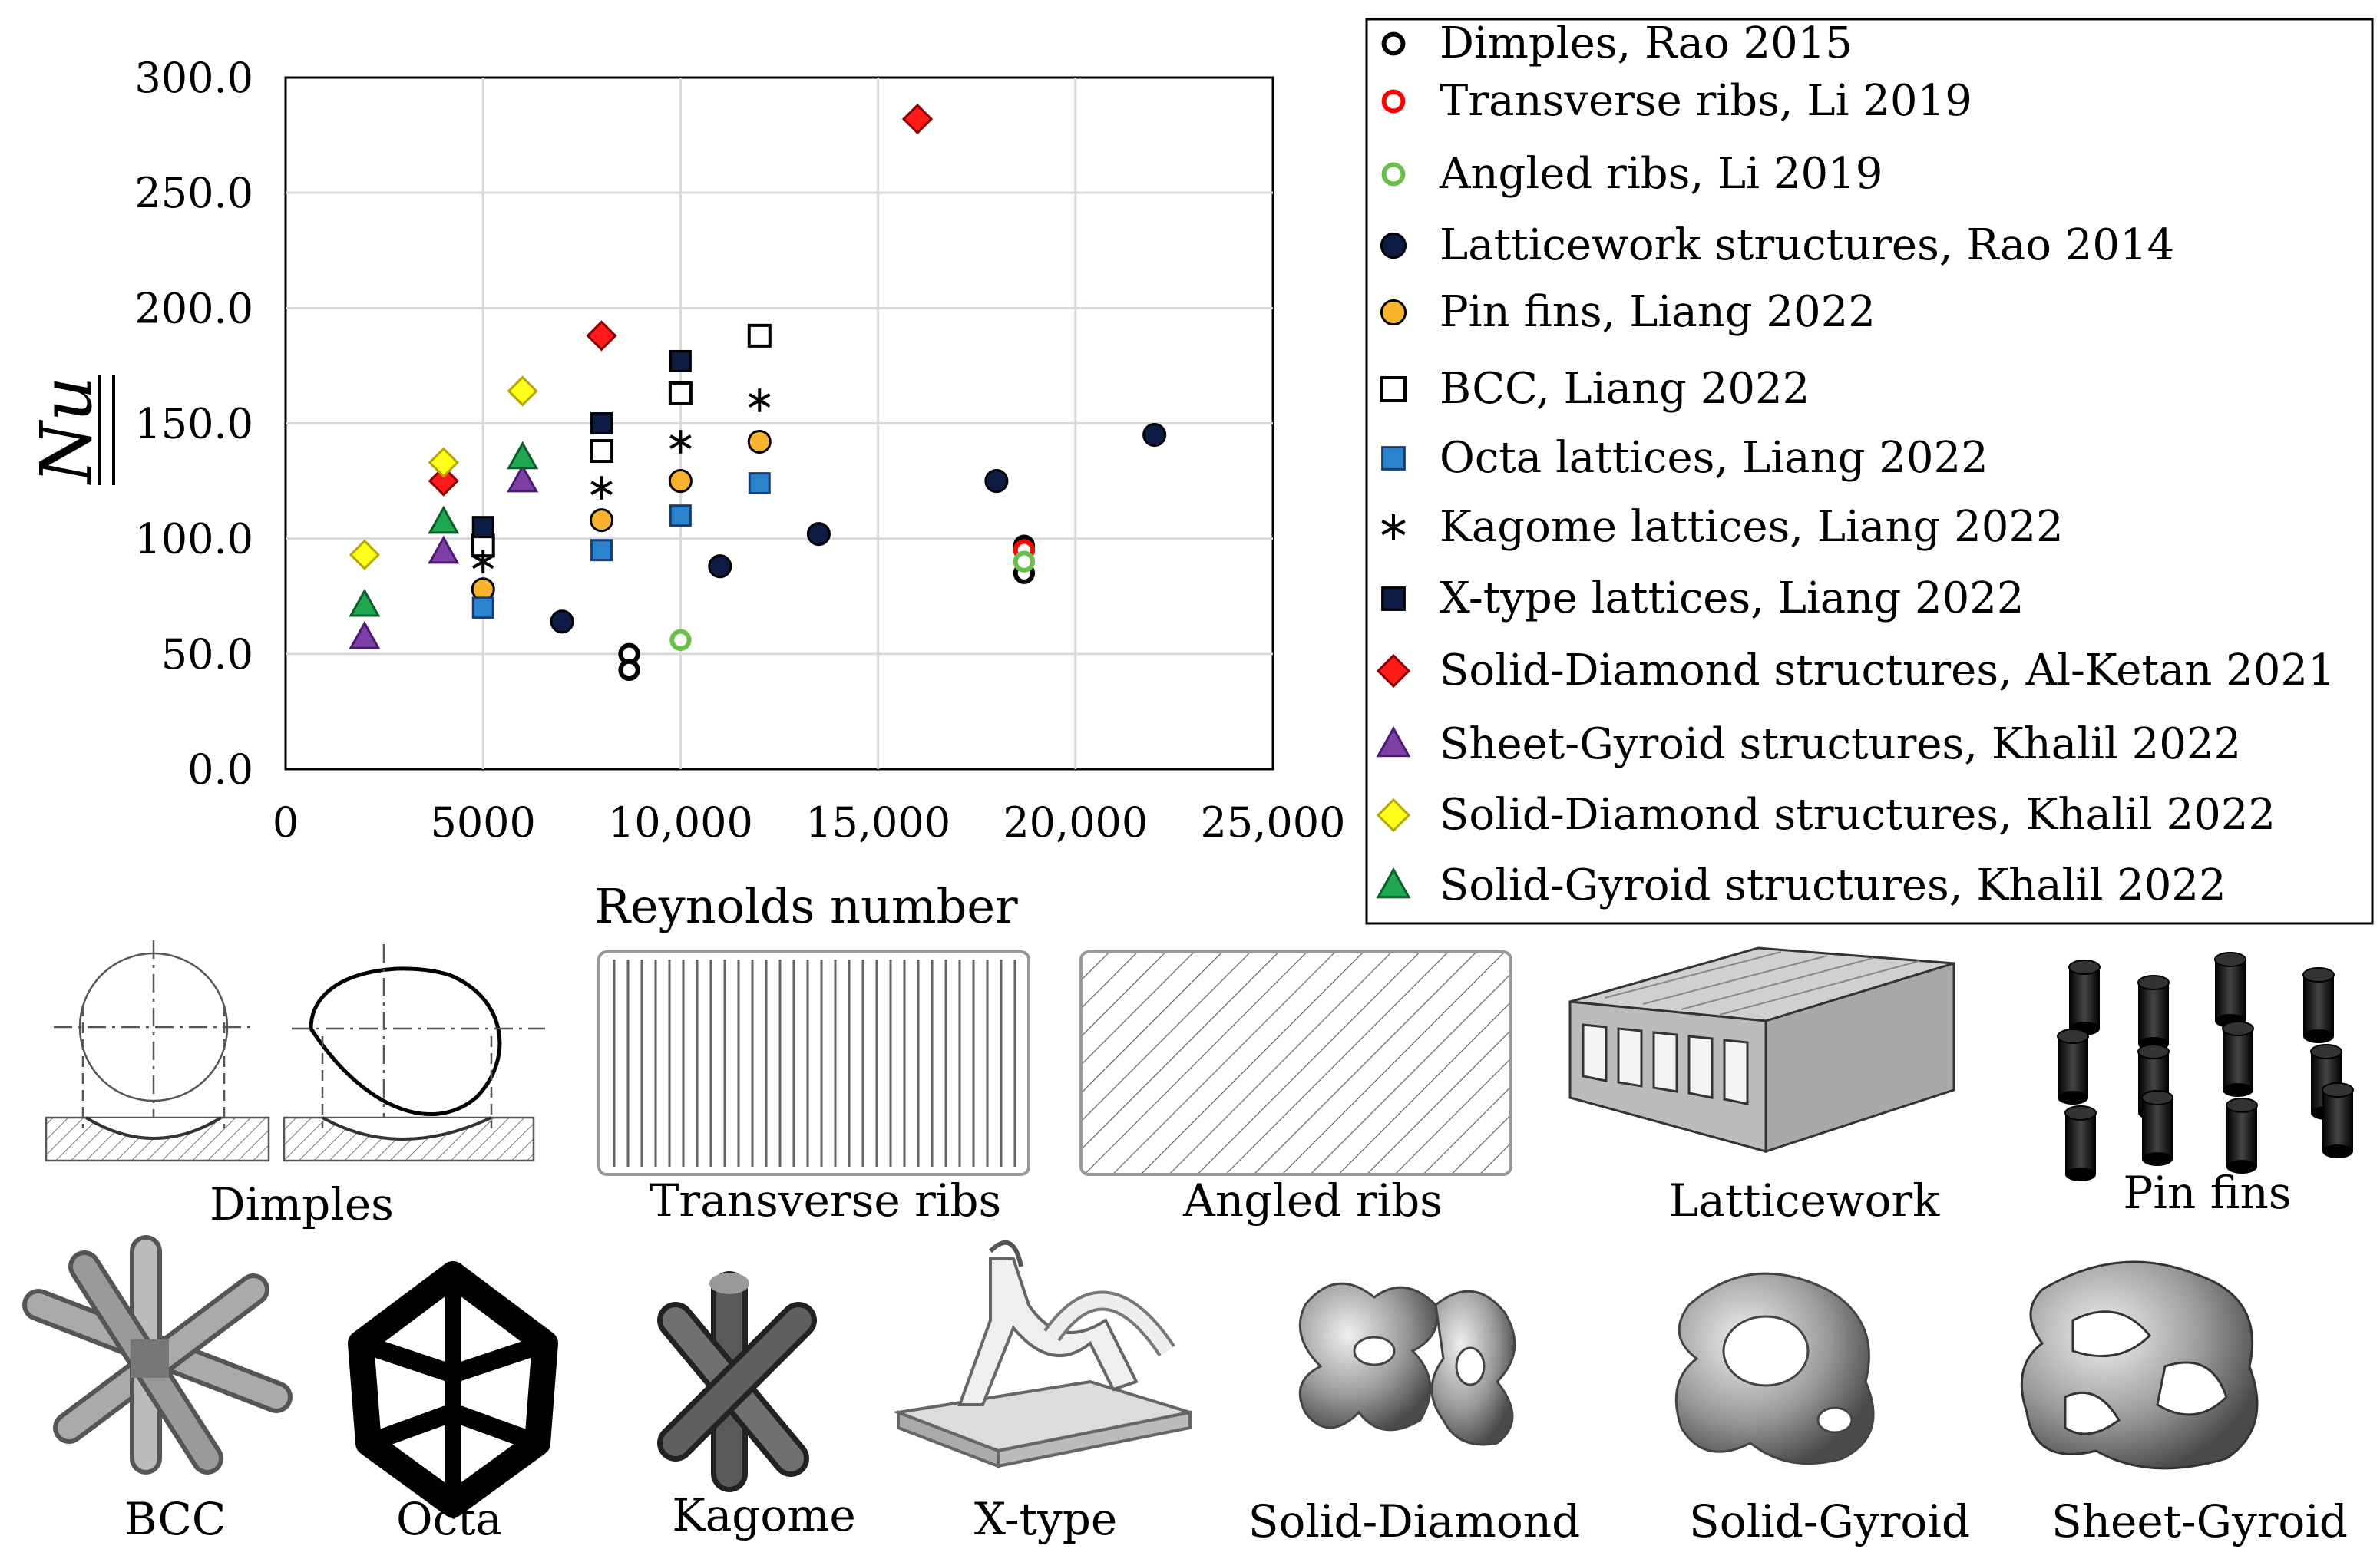  I want to click on x-tick-label: 15,000, so click(877, 822).